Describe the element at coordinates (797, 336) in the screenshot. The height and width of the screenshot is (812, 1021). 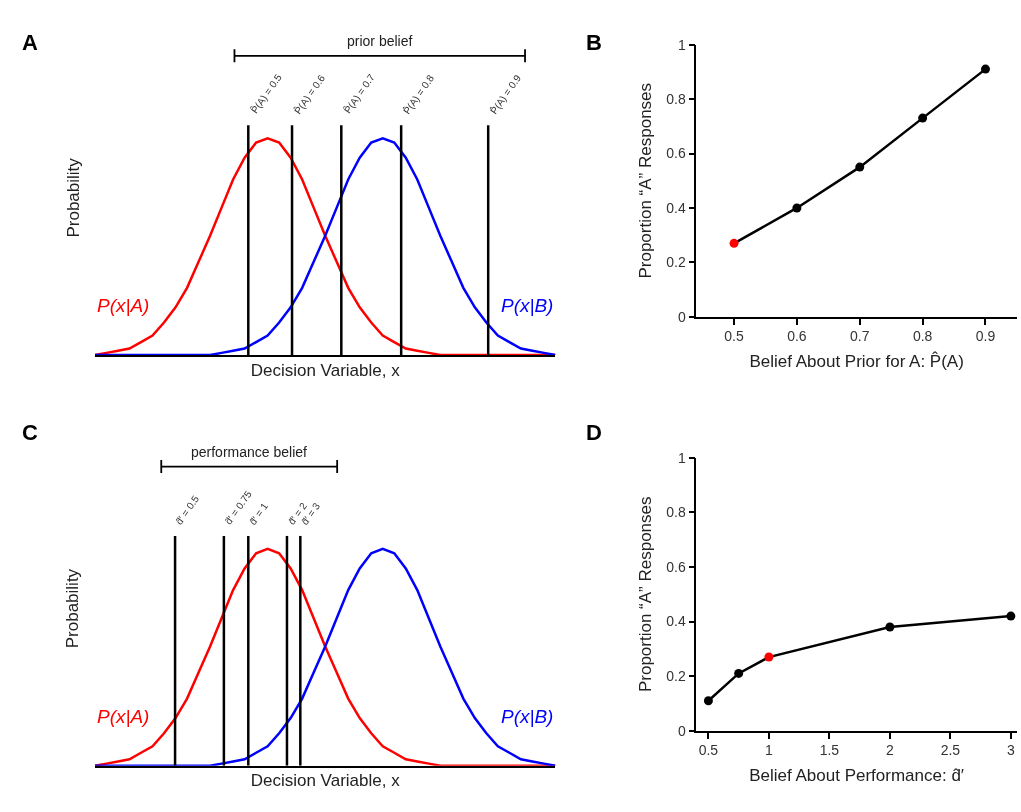
I see `x-tick-label: 0.6` at that location.